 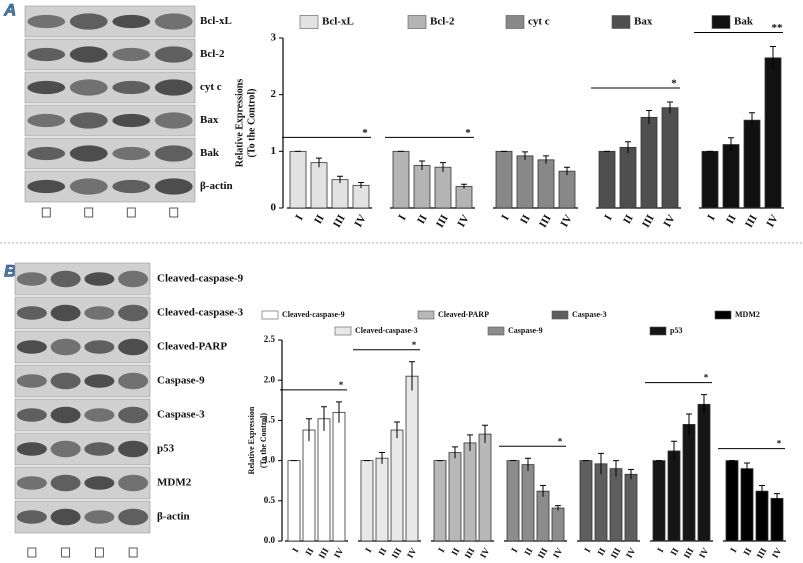 I want to click on blot-label: Caspase-9, so click(x=181, y=381).